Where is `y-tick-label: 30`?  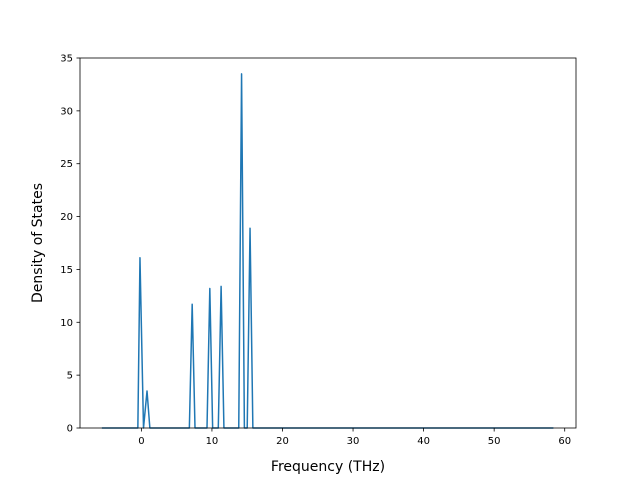
y-tick-label: 30 is located at coordinates (66, 111).